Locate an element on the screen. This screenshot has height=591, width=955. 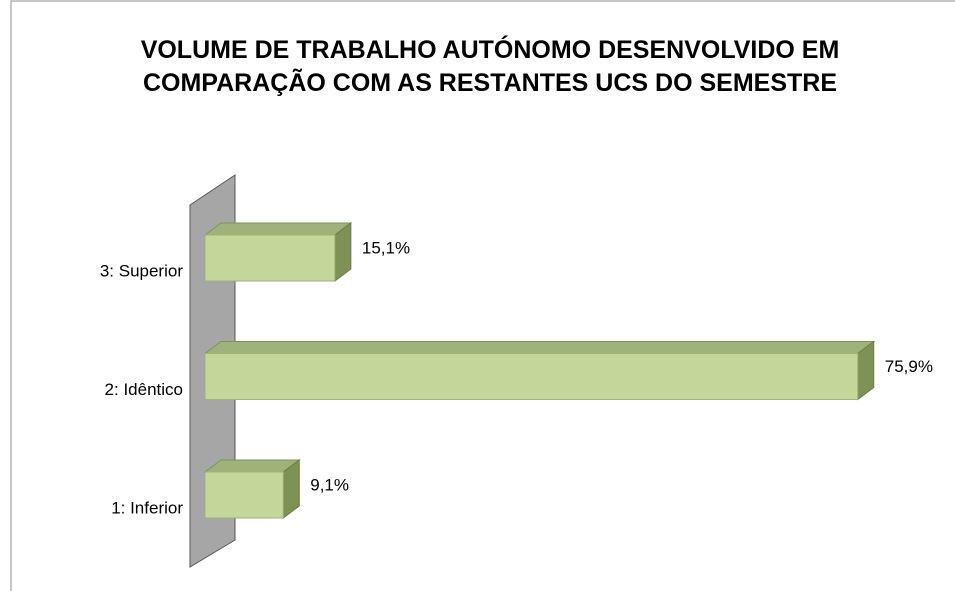
y-tick-label: 3: Superior is located at coordinates (141, 270).